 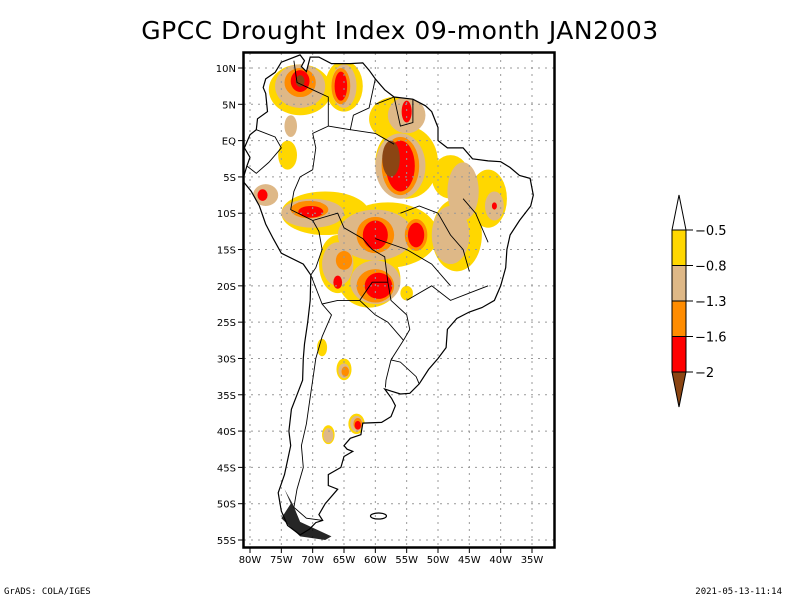 I want to click on lat-tick-label: 5S, so click(x=229, y=178).